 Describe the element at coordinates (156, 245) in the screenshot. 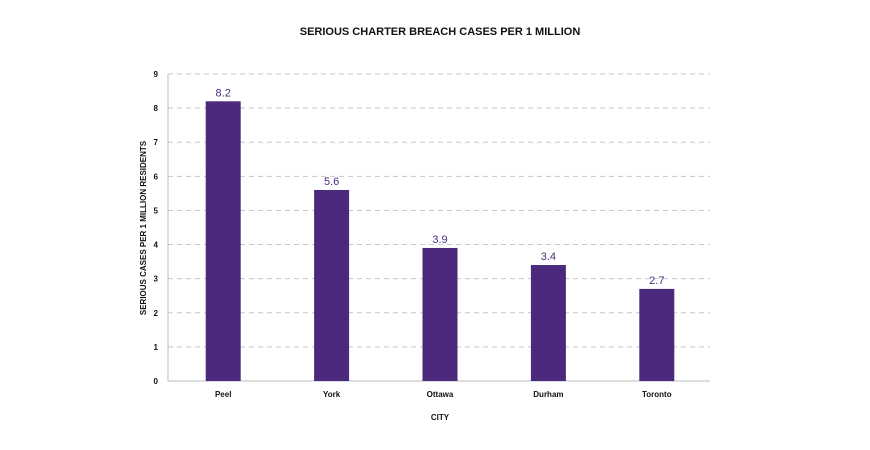

I see `y-tick-label: 4` at that location.